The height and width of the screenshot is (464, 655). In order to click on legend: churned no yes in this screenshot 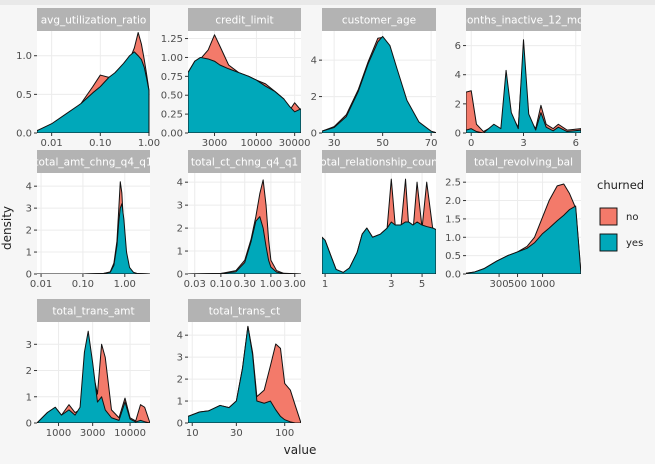, I will do `click(620, 215)`.